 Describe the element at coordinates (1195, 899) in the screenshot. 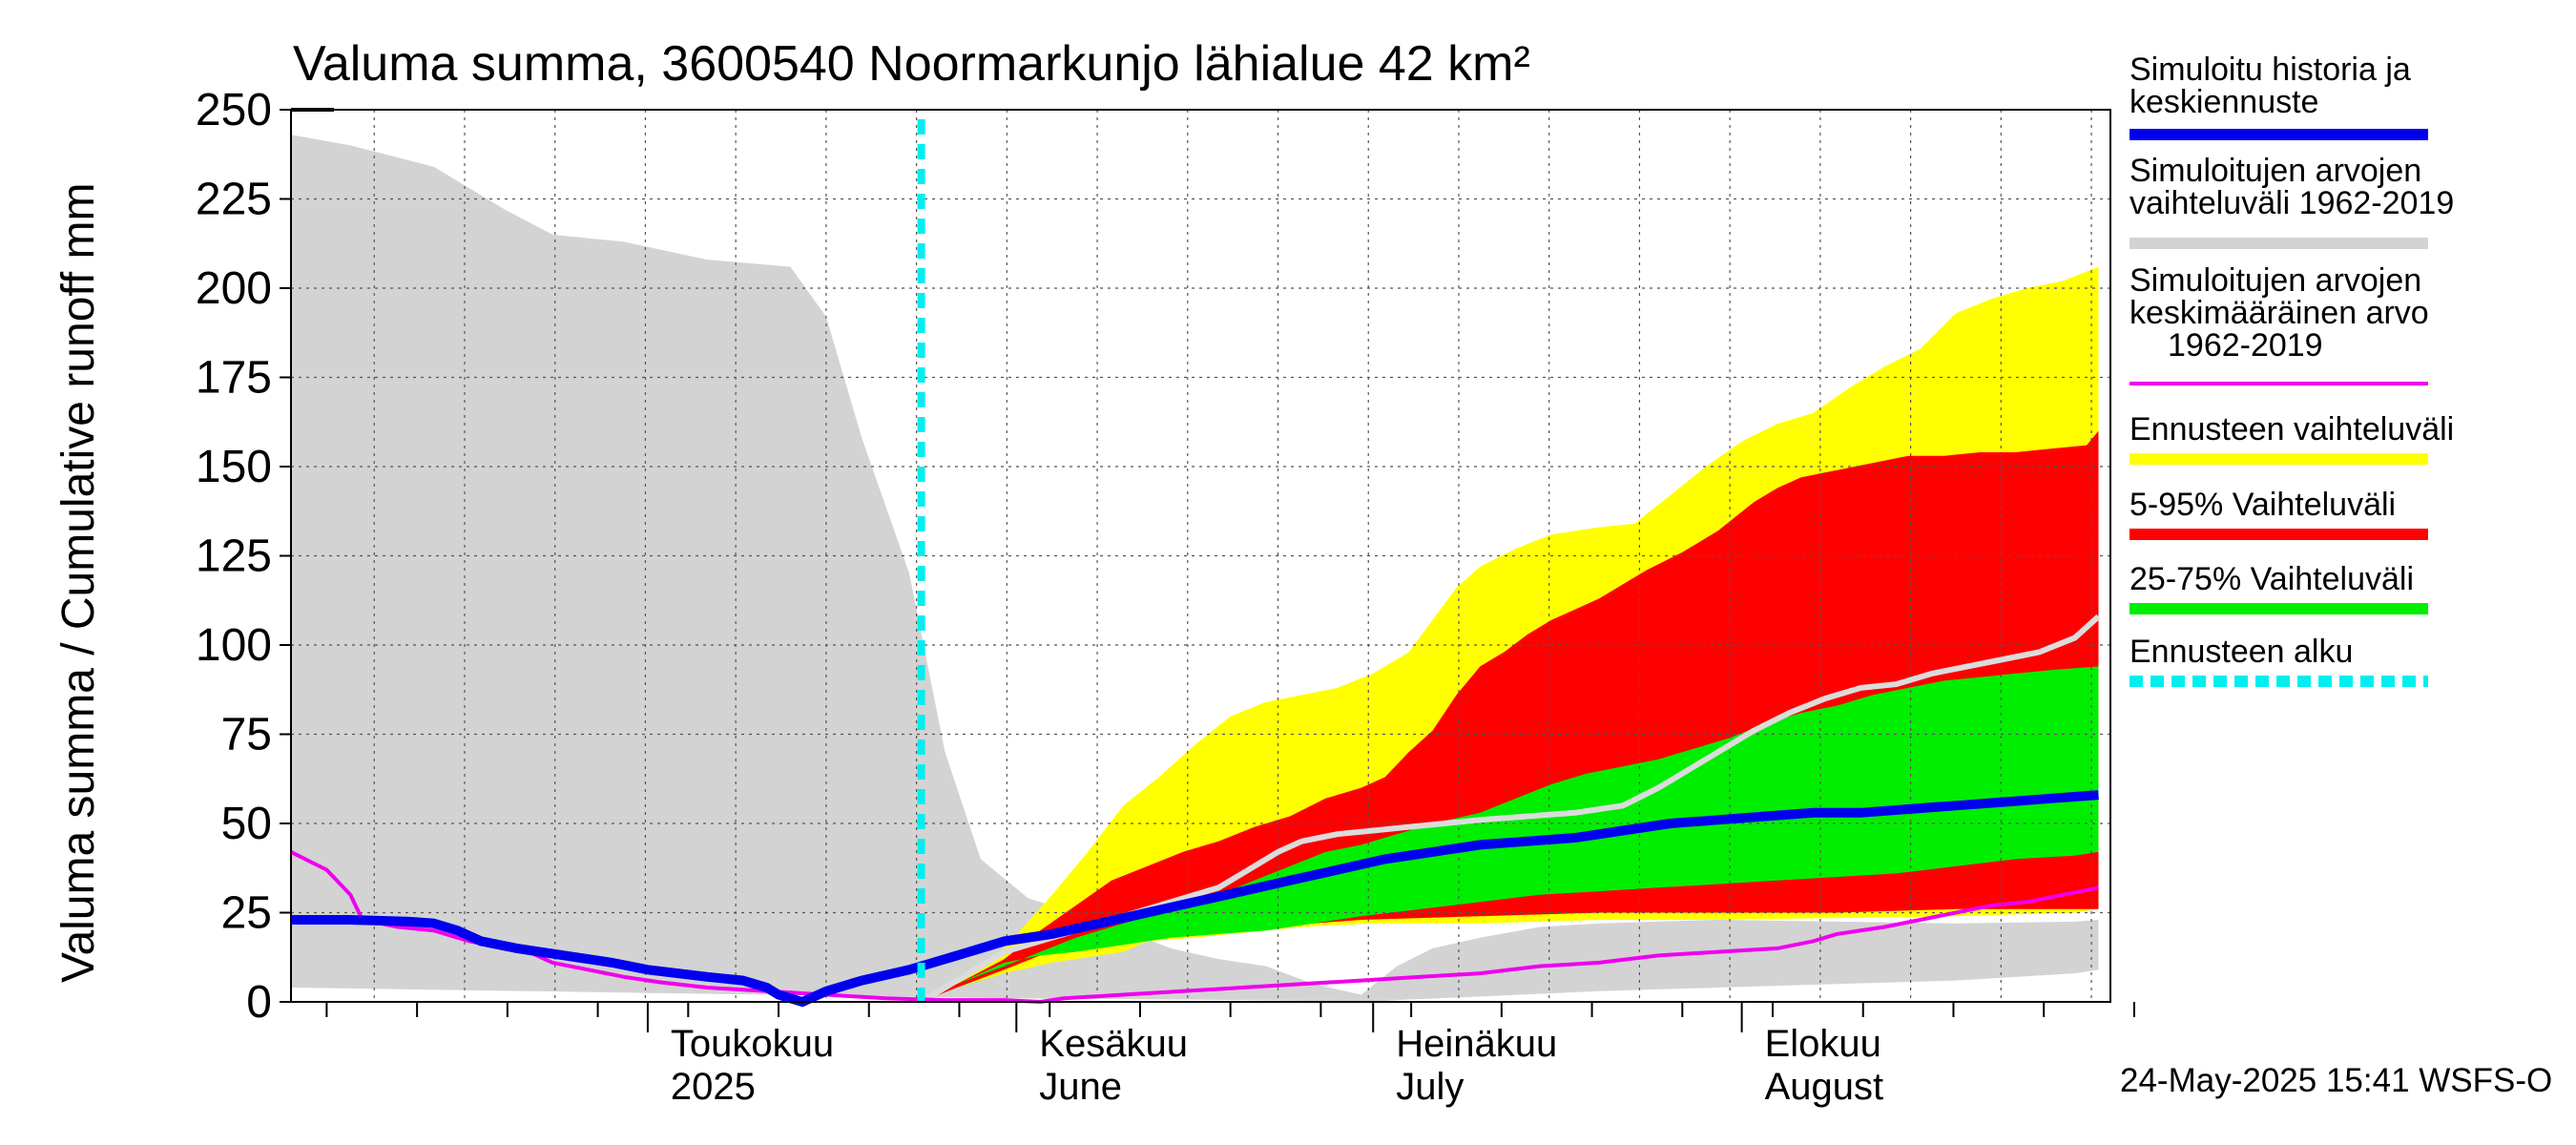

I see `history-line` at that location.